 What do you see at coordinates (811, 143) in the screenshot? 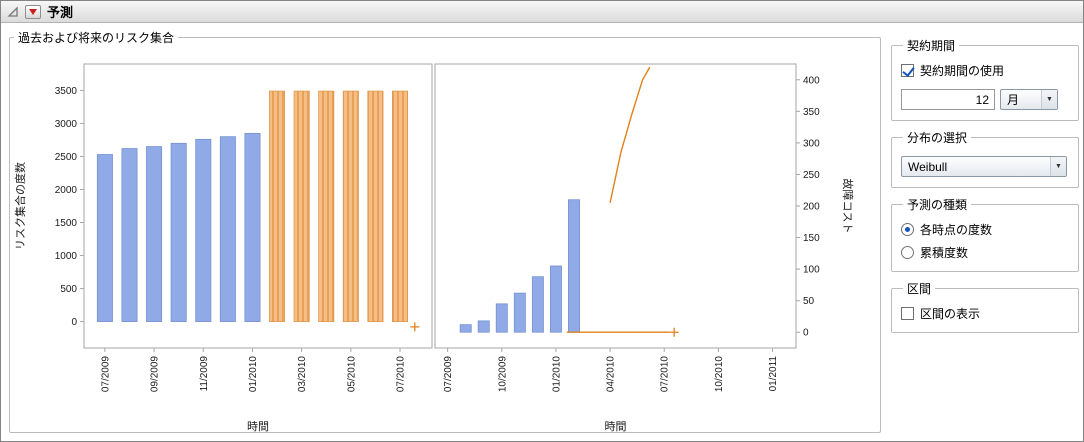
I see `y-tick-label: 300` at bounding box center [811, 143].